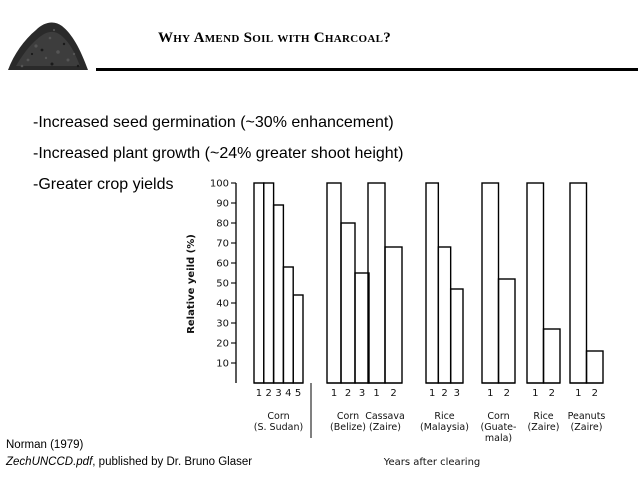 This screenshot has height=479, width=638. Describe the element at coordinates (275, 38) in the screenshot. I see `slide-title: Why Amend Soil with Charcoal?` at that location.